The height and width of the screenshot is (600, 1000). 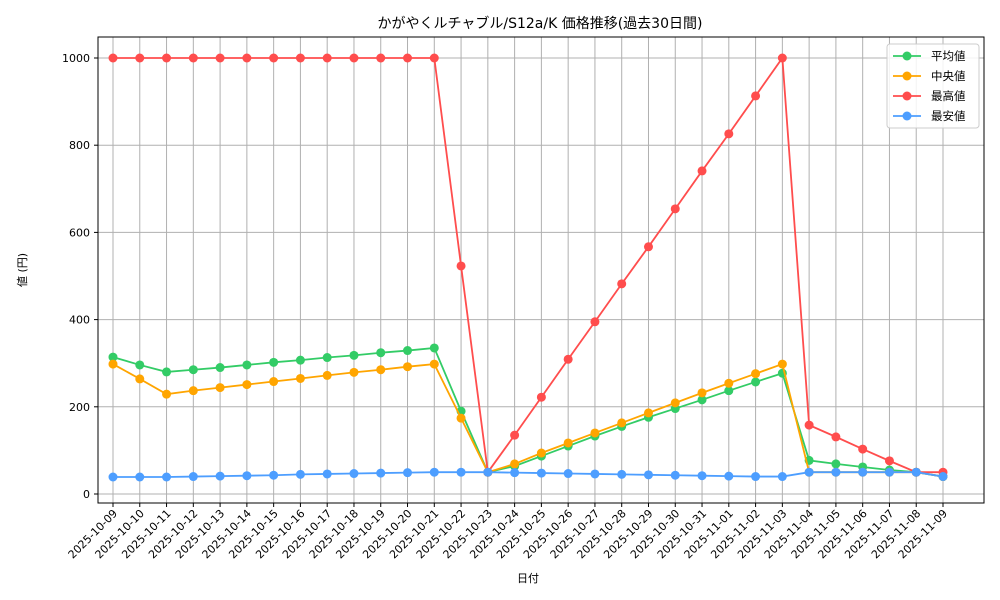 I want to click on legend-label: 最安値, so click(x=948, y=116).